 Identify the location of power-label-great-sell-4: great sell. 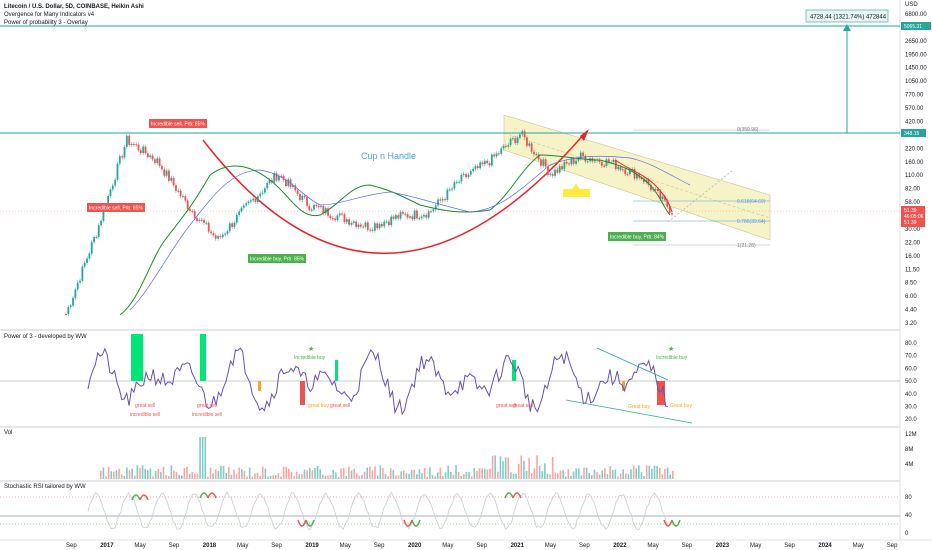
(506, 406).